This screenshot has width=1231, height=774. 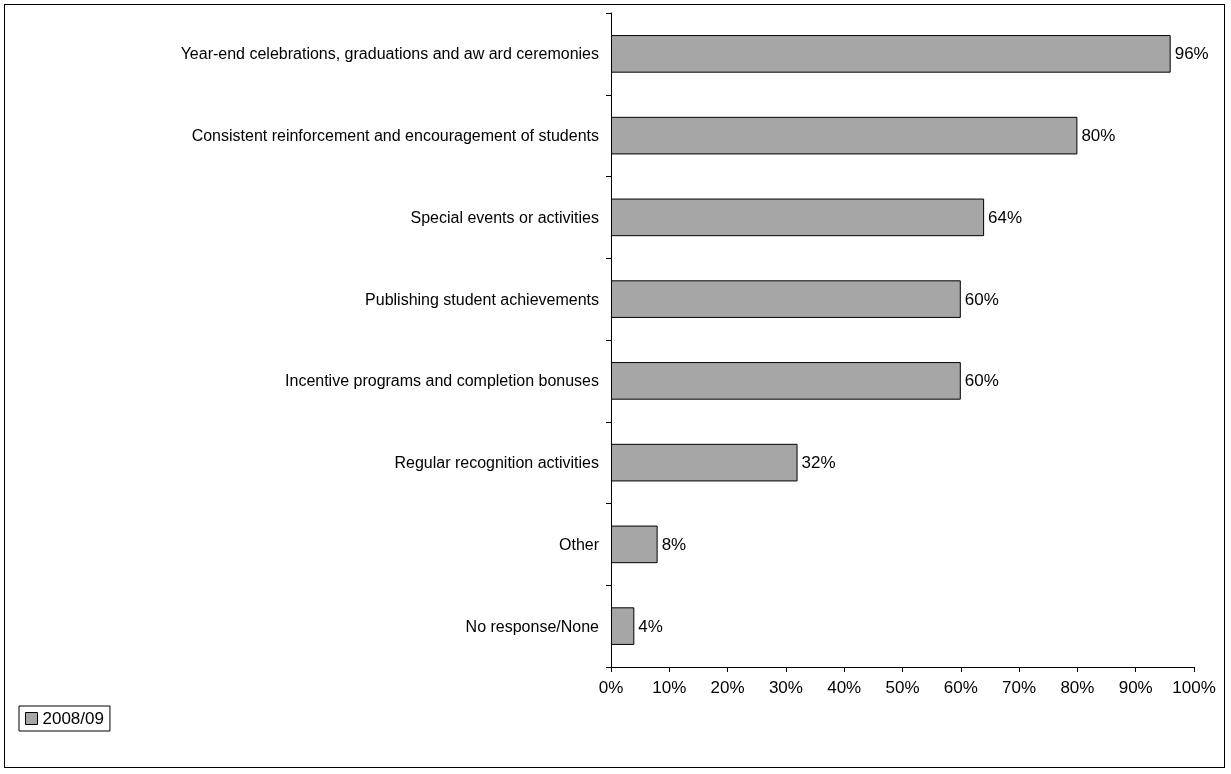 I want to click on y-tick-label: No response/None, so click(x=532, y=626).